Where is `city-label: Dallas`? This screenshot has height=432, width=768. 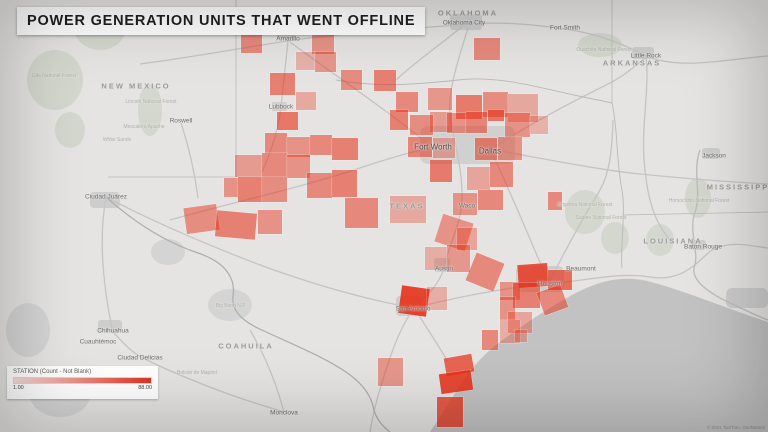
city-label: Dallas is located at coordinates (490, 151).